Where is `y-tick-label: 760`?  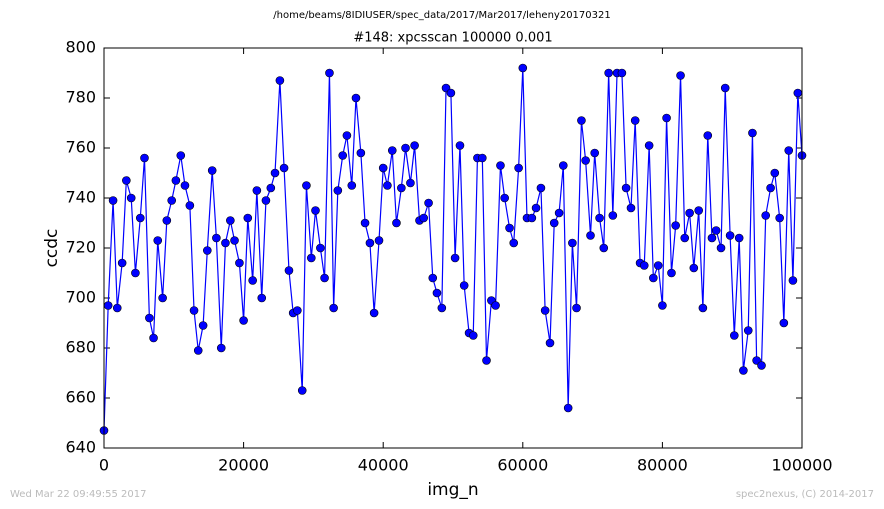 y-tick-label: 760 is located at coordinates (80, 147).